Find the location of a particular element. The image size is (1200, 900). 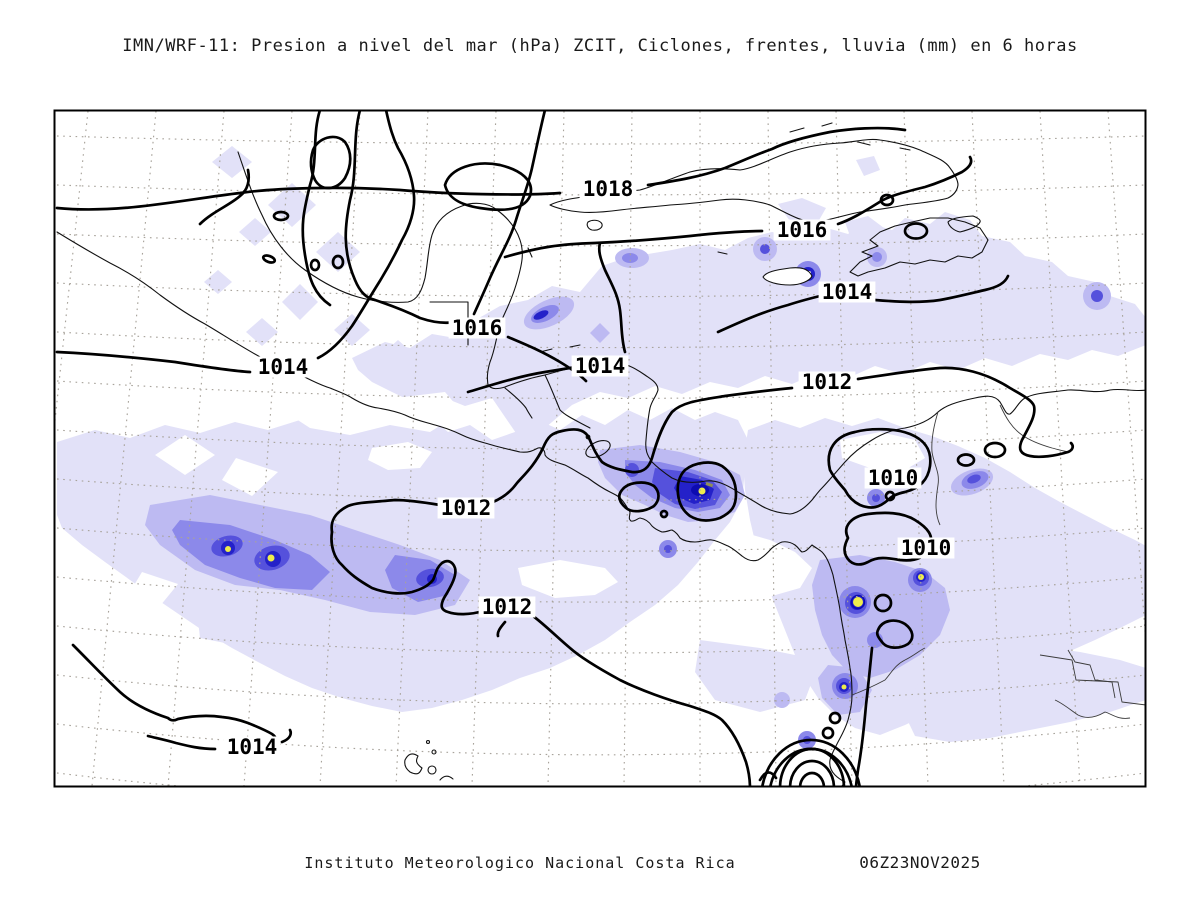

border-honduras-nicaragua is located at coordinates (567, 401).